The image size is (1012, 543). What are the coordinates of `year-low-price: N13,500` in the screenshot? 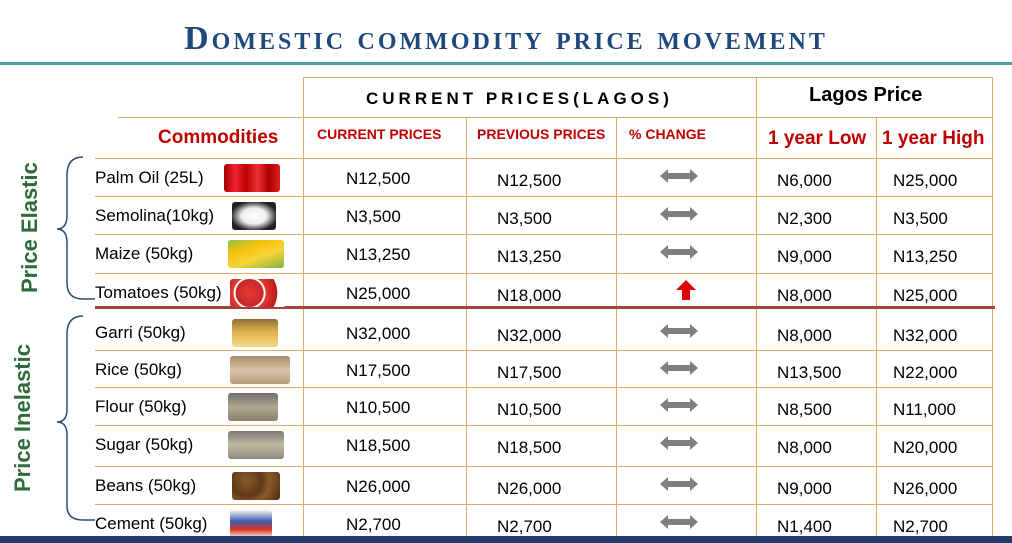 It's located at (809, 372).